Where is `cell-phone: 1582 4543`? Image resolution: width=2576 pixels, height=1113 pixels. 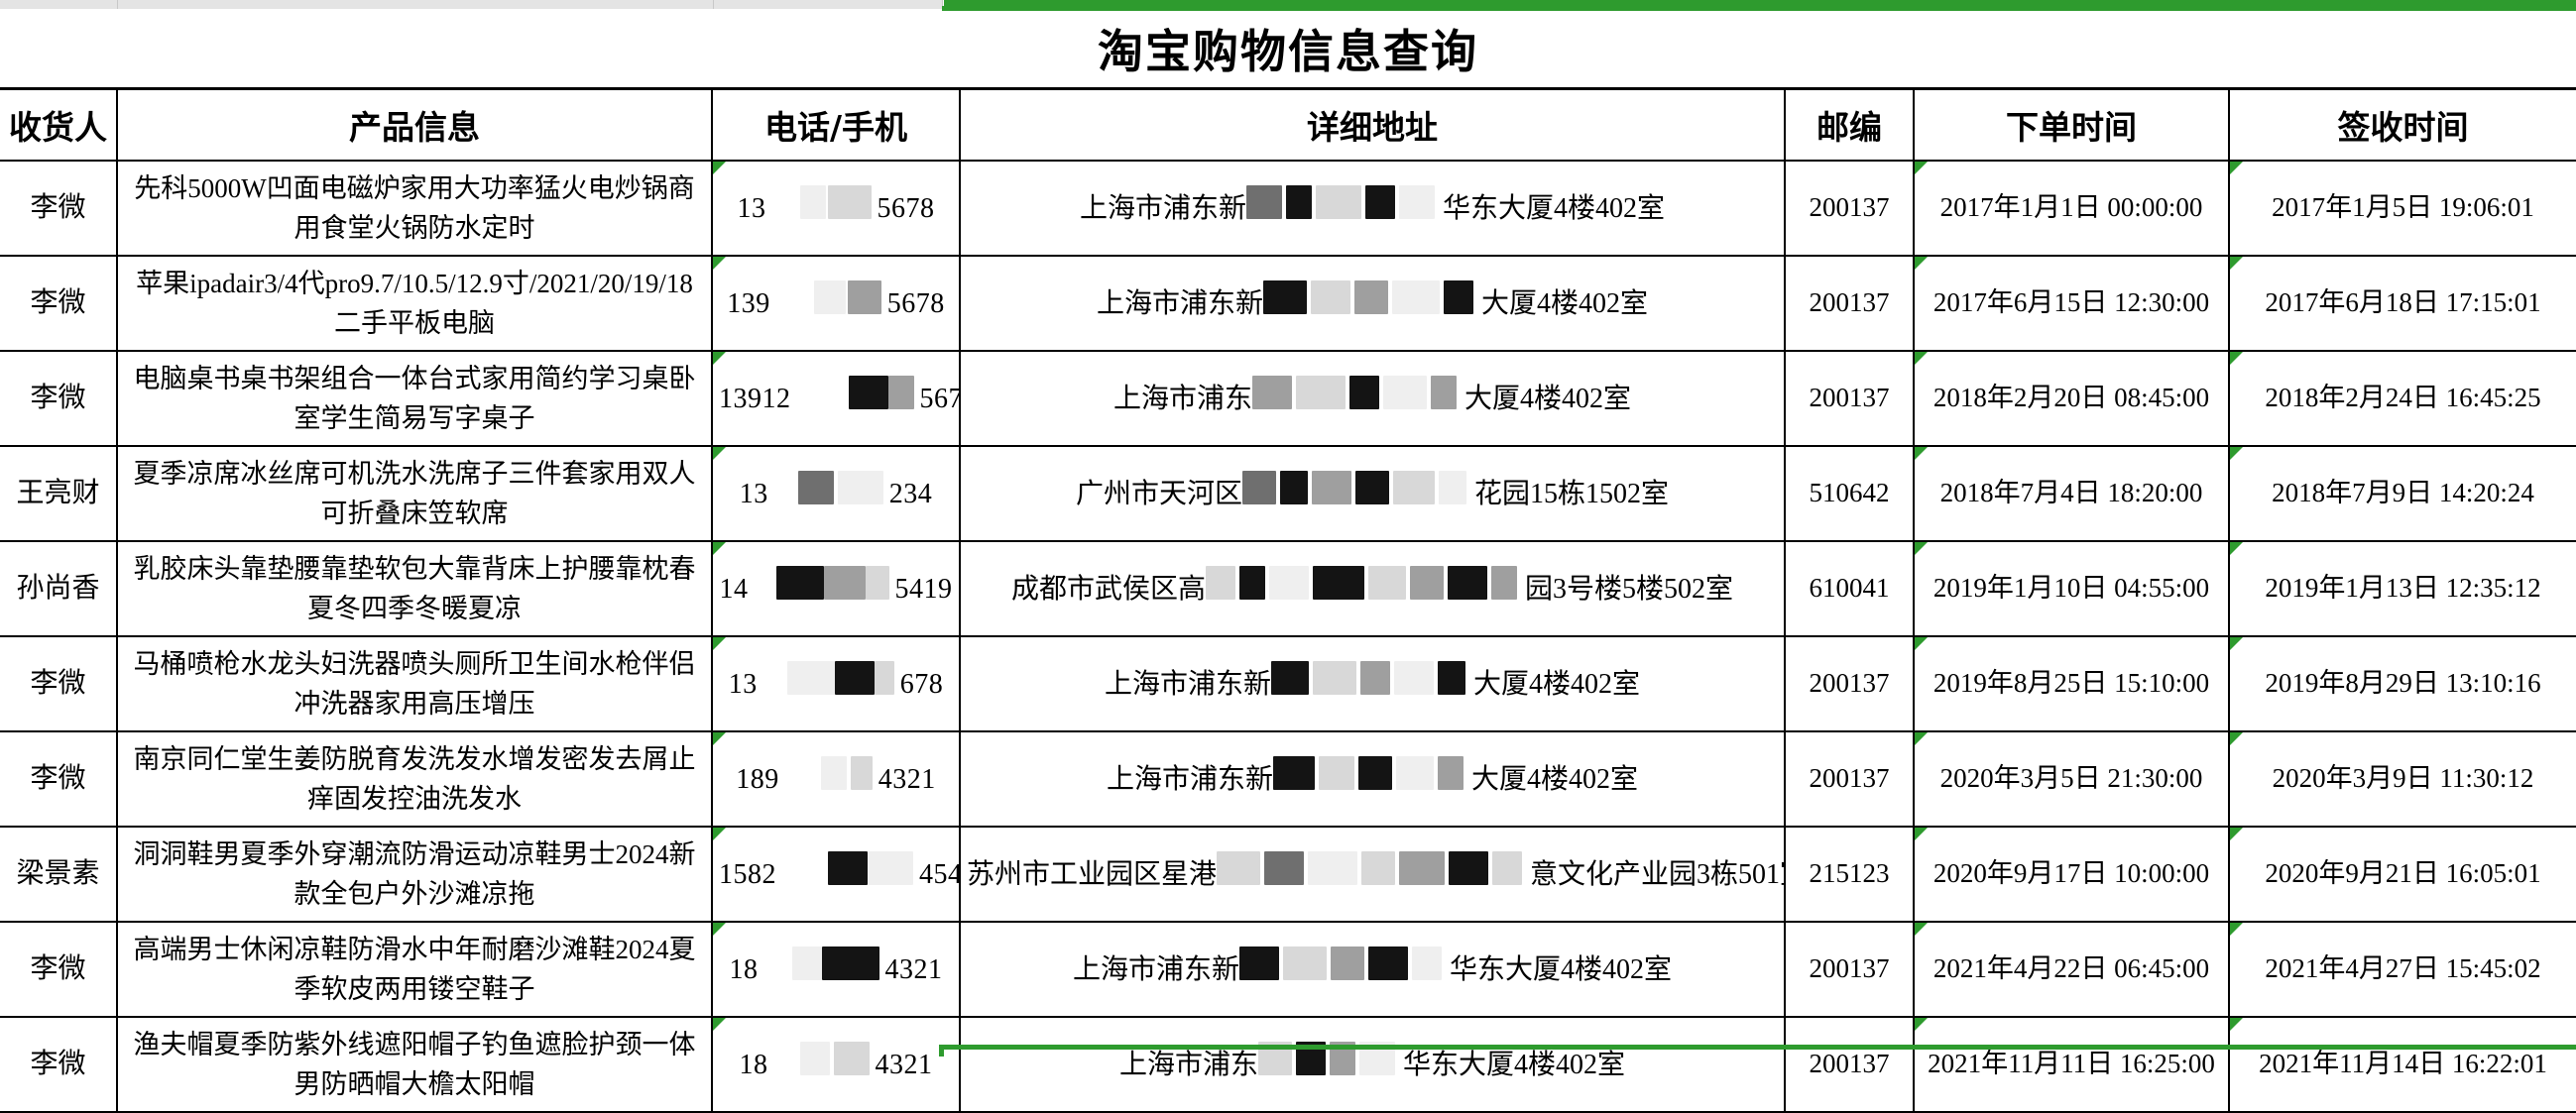 cell-phone: 1582 4543 is located at coordinates (836, 875).